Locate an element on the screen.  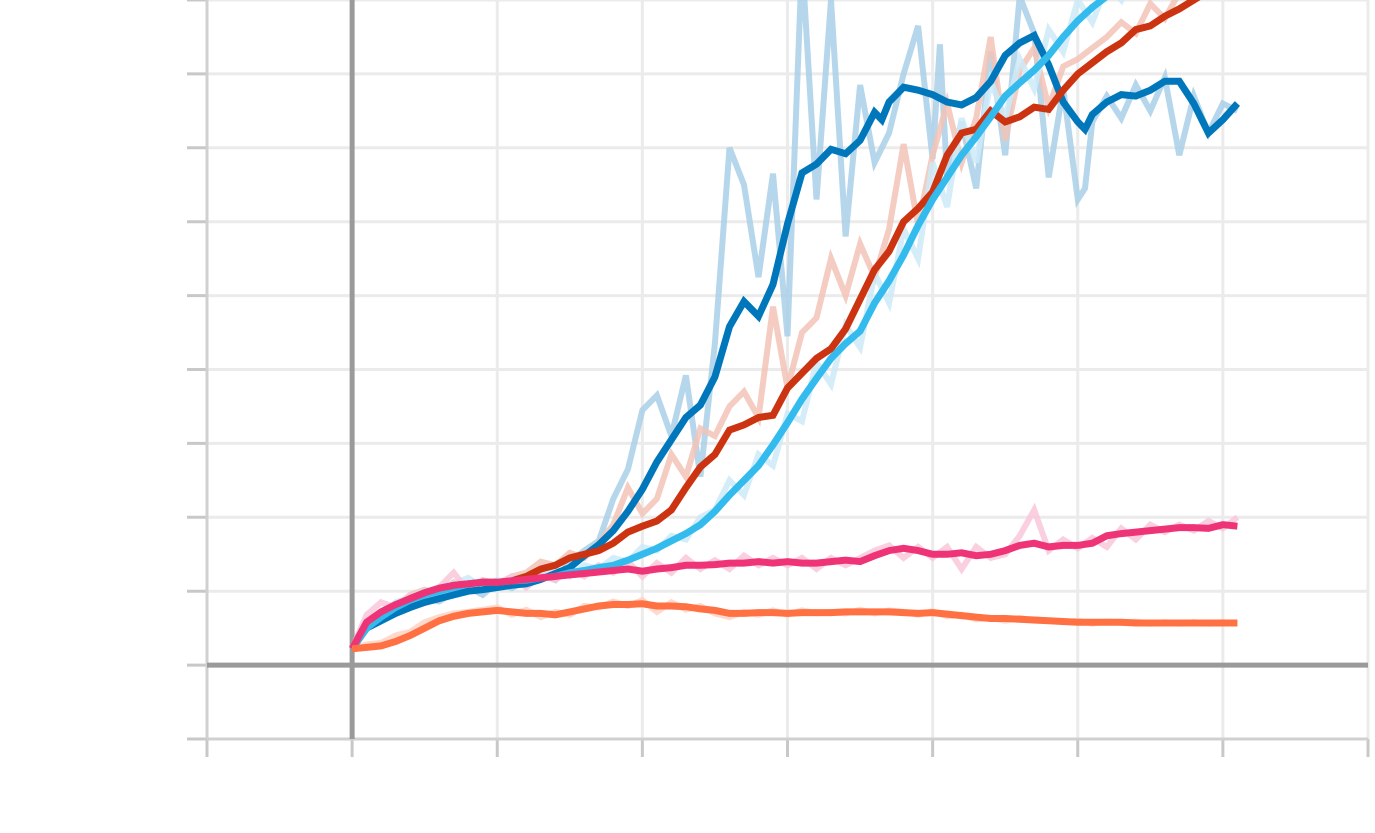
series-3-line is located at coordinates (793, 586).